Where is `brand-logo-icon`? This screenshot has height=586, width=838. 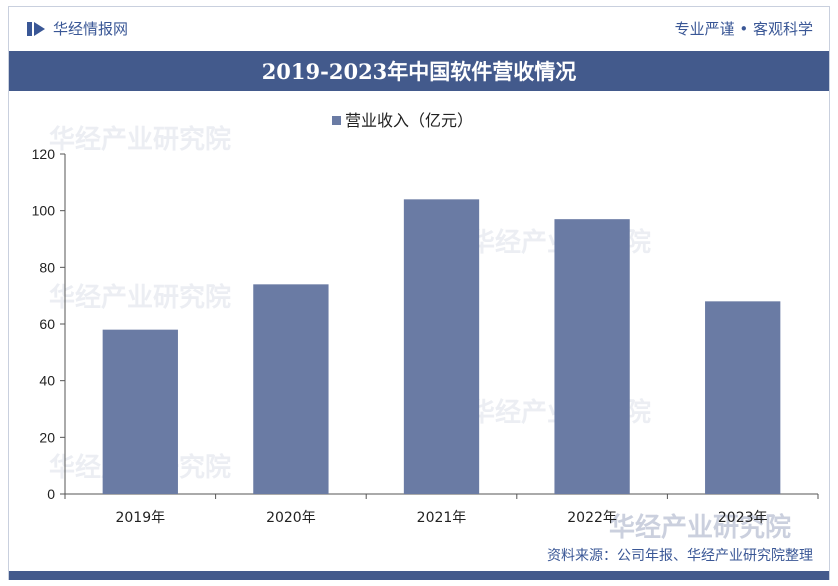 brand-logo-icon is located at coordinates (36, 28).